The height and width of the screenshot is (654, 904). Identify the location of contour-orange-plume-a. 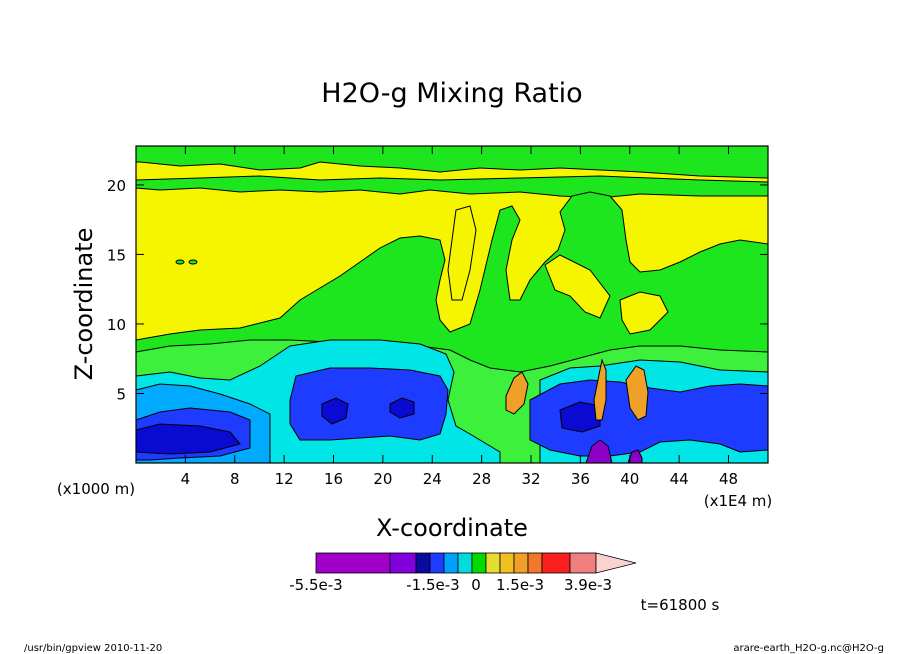
(517, 393).